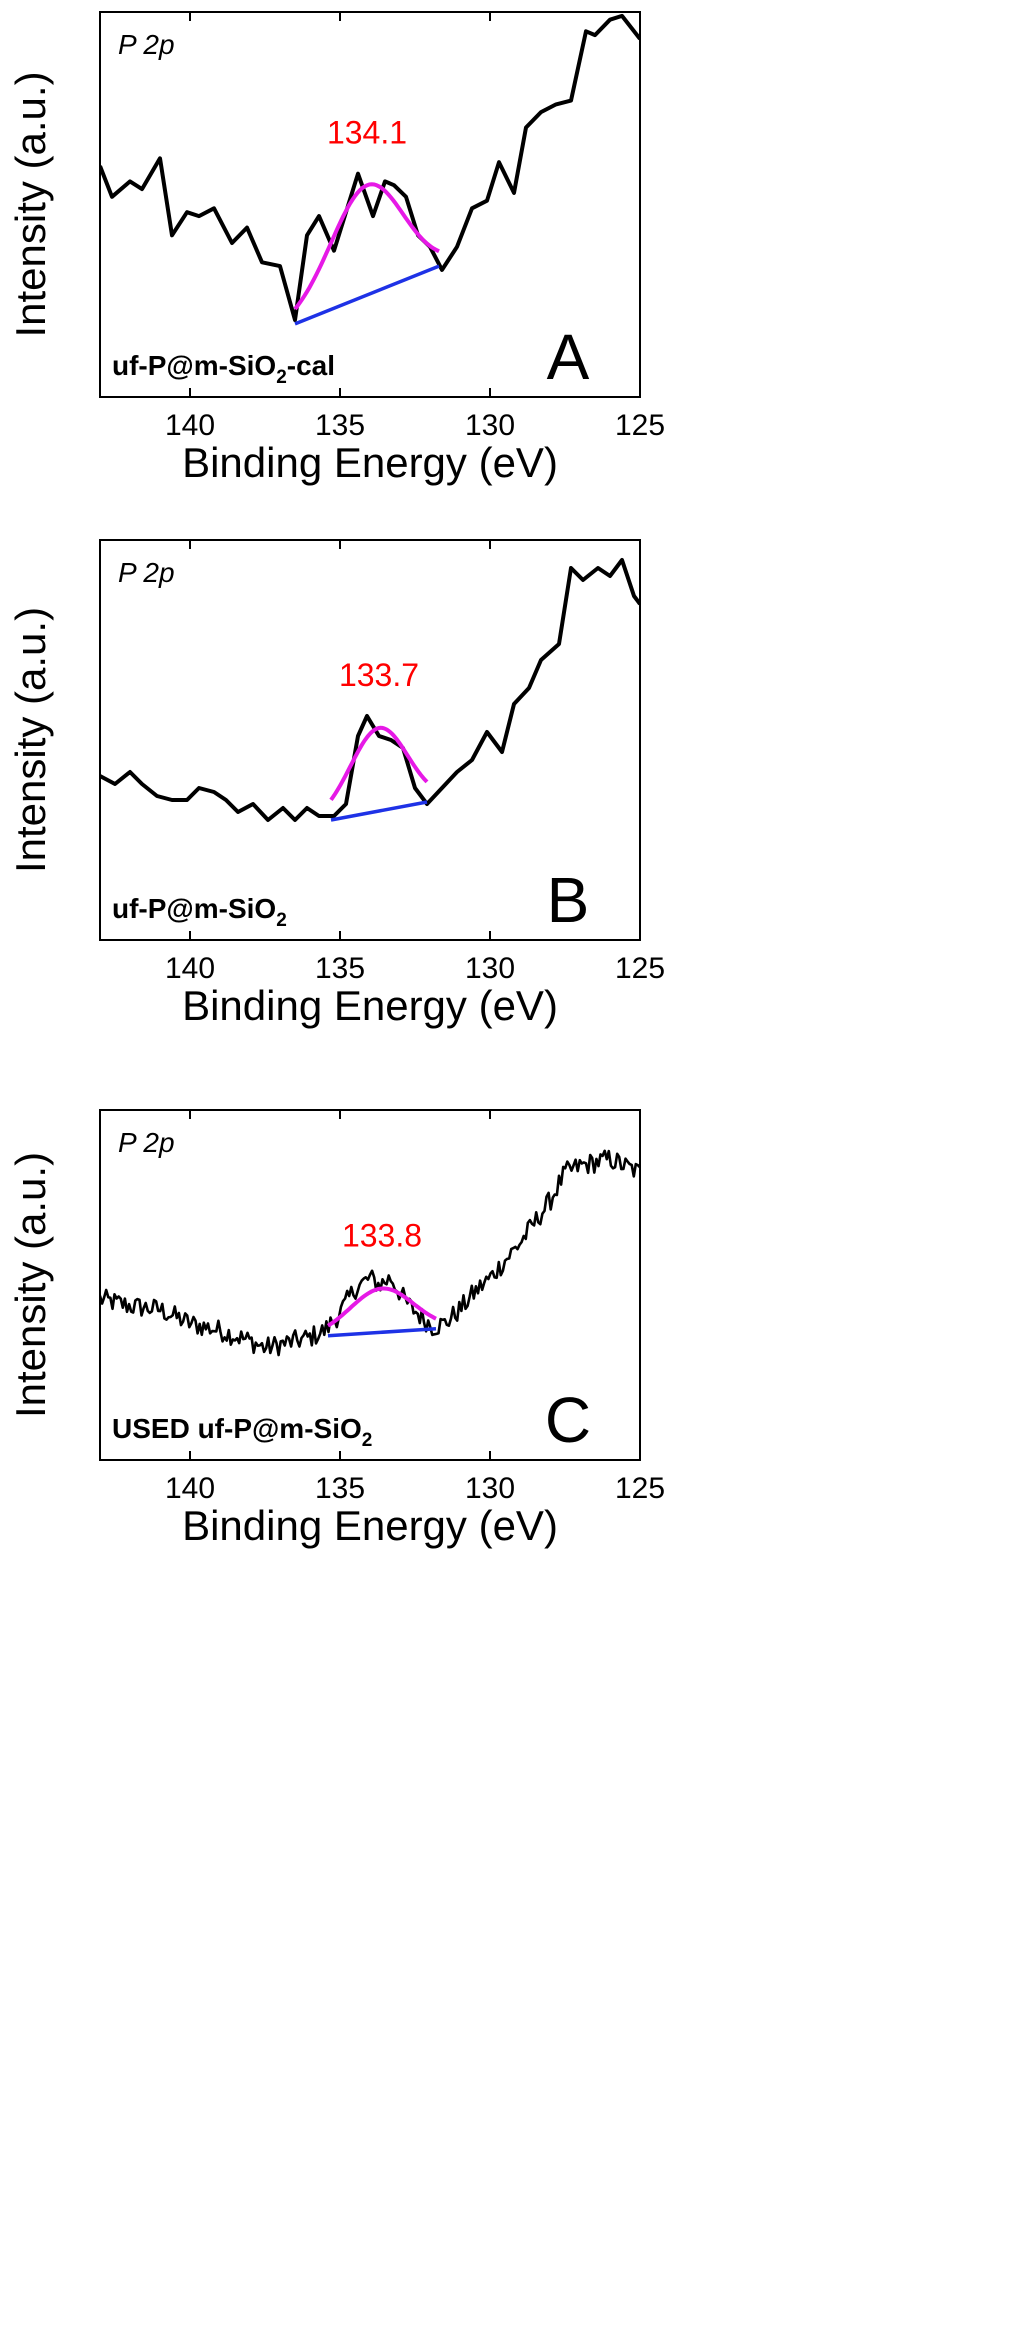  What do you see at coordinates (568, 900) in the screenshot?
I see `panel-letter: B` at bounding box center [568, 900].